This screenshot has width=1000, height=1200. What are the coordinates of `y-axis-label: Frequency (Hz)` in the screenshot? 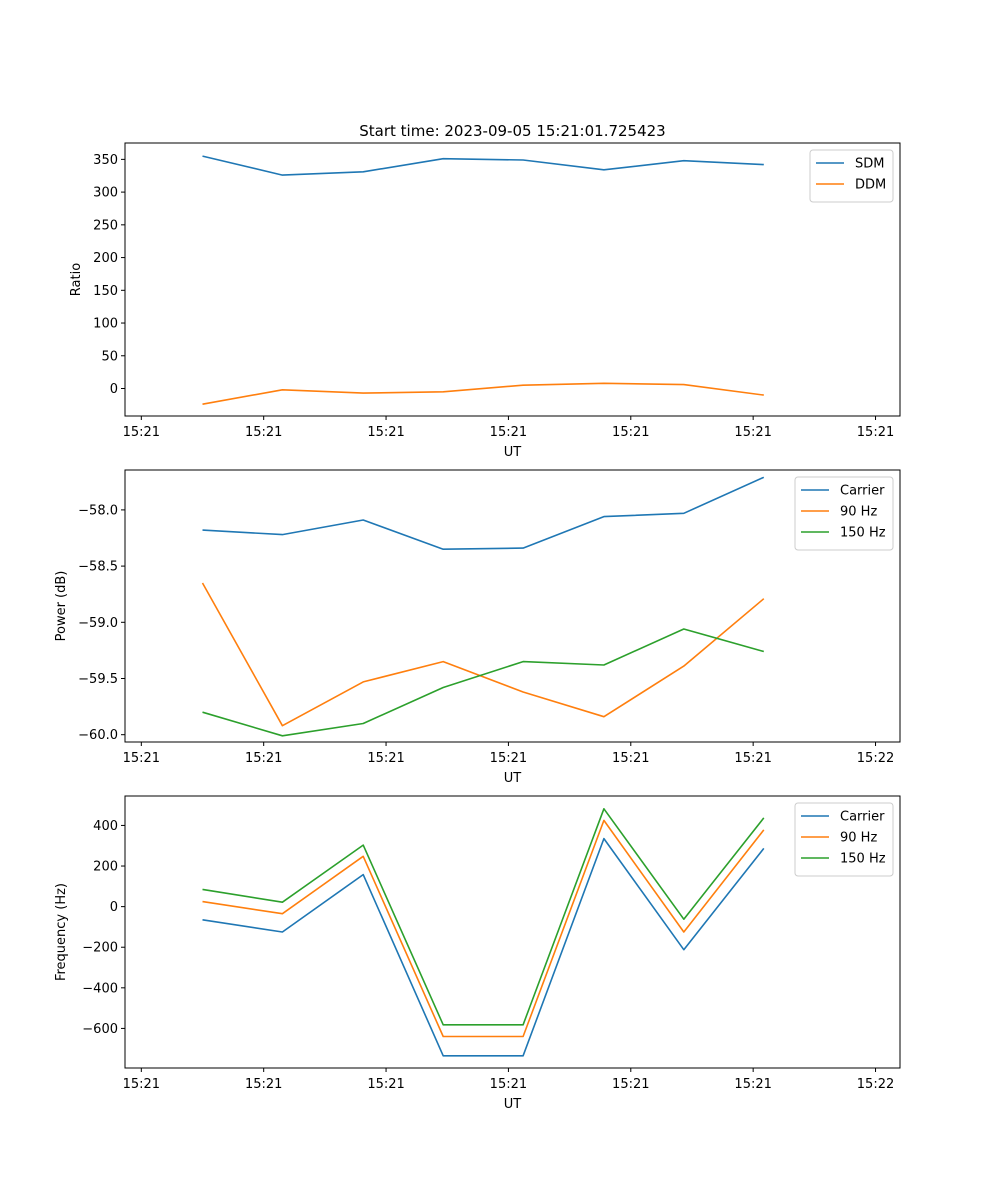 It's located at (61, 932).